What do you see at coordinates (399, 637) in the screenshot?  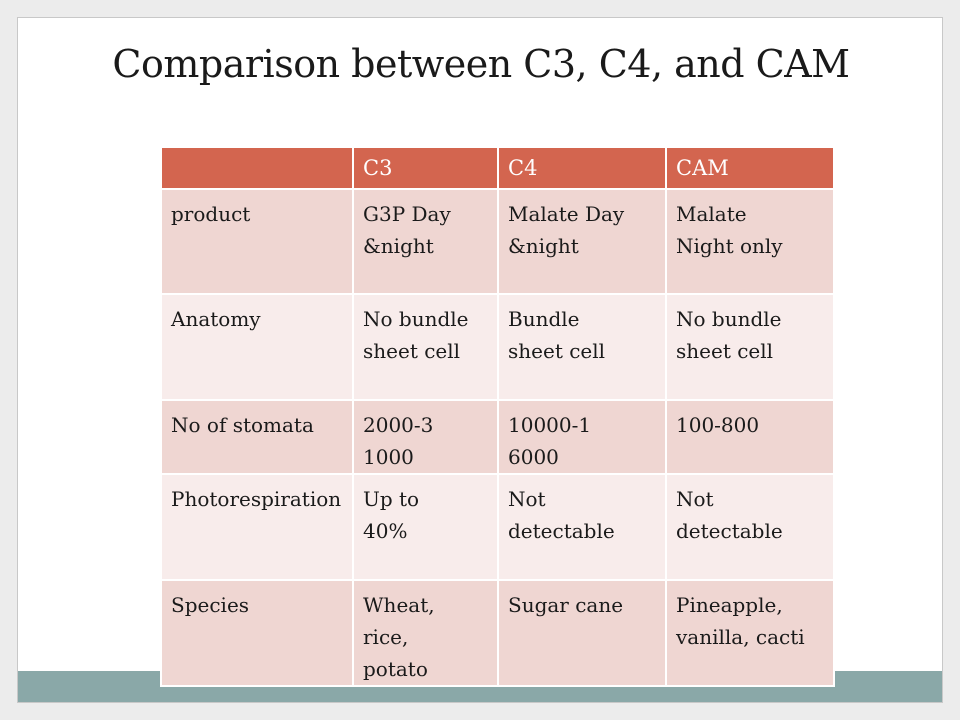 I see `cell-c3-text: Wheat, rice, potato` at bounding box center [399, 637].